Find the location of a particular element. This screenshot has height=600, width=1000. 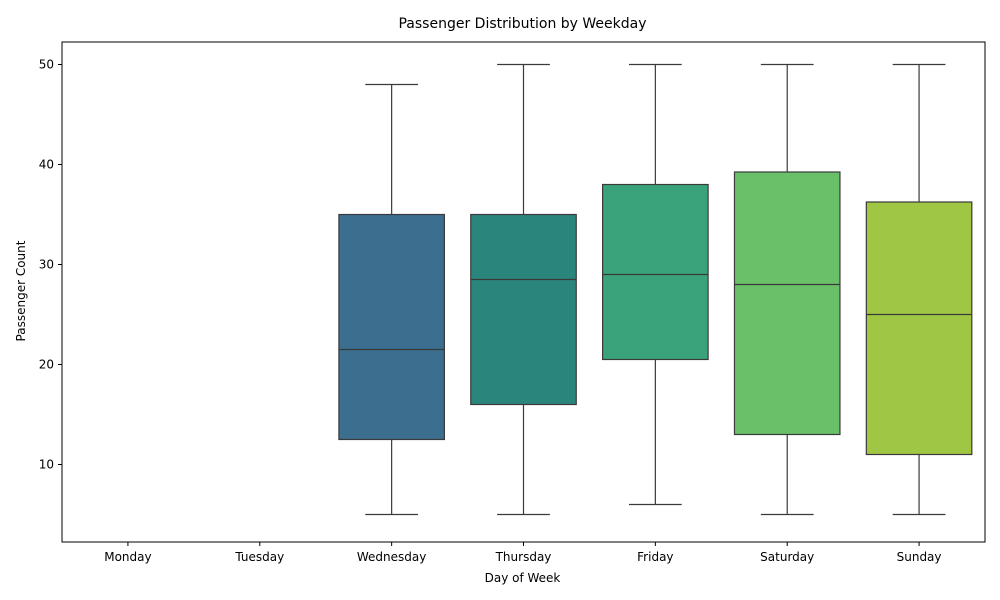

iqr-box-thursday is located at coordinates (523, 309).